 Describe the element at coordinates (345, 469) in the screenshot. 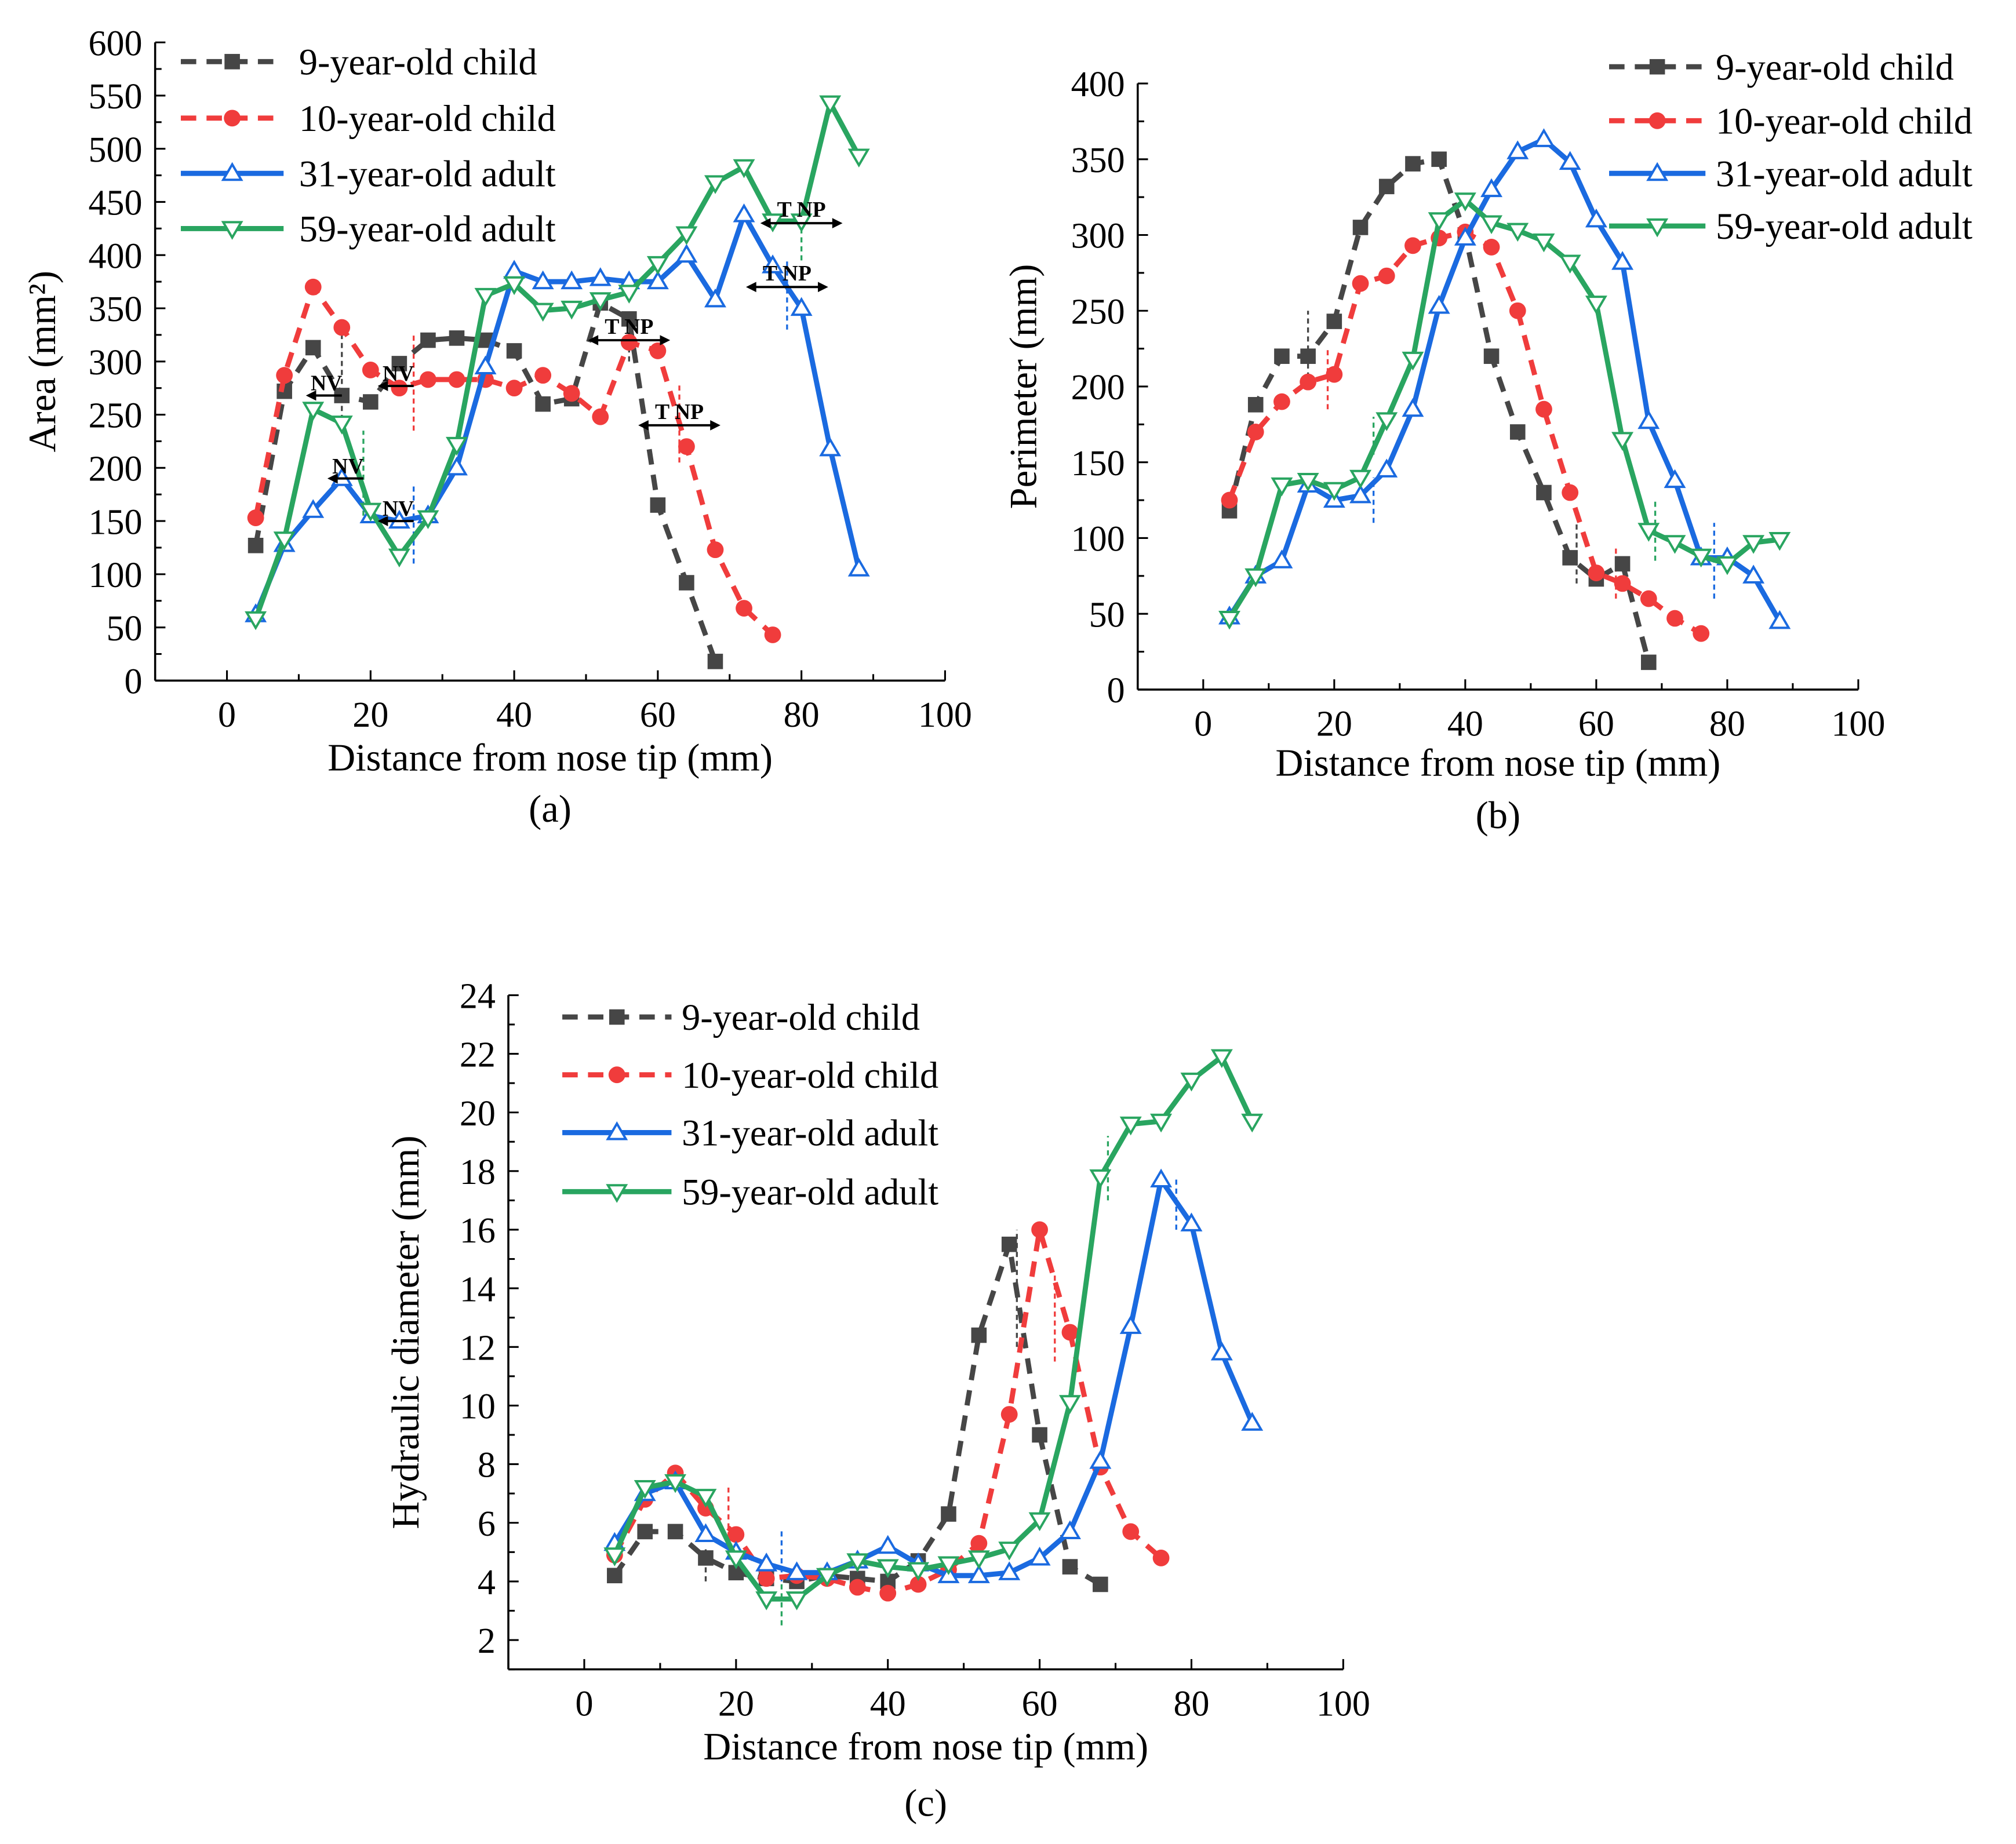

I see `annotation: NV` at that location.